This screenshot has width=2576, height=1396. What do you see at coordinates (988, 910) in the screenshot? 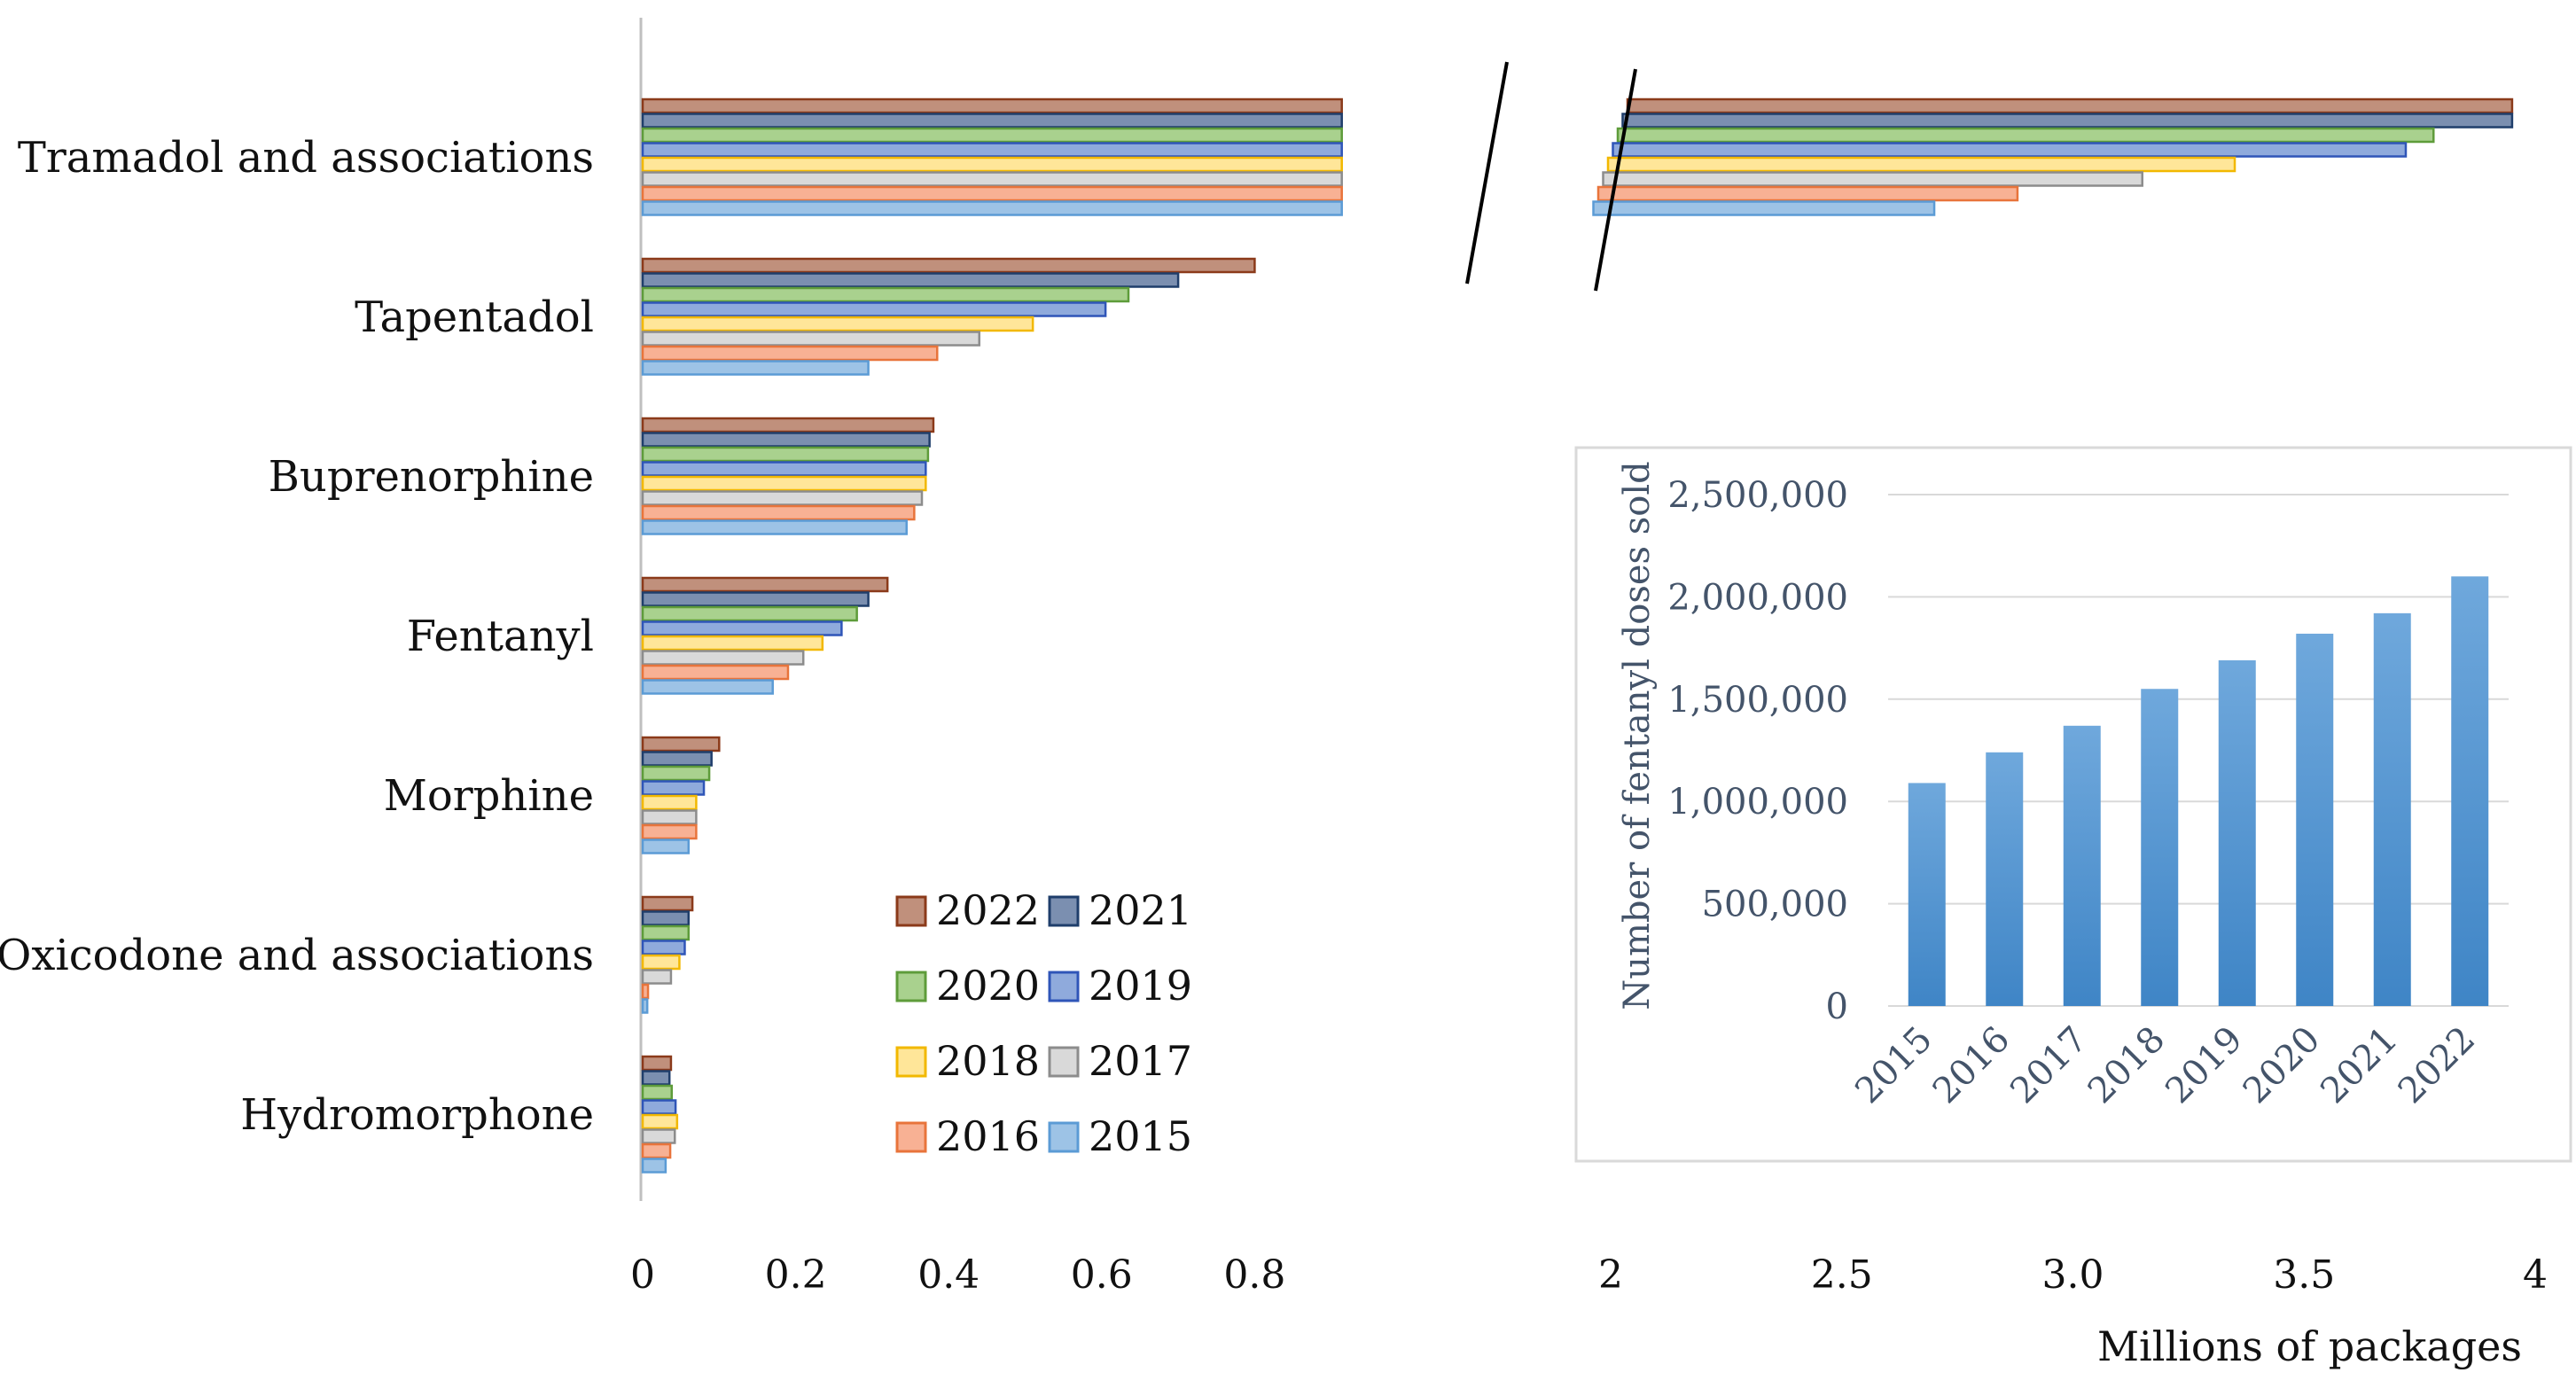
I see `legend-label-2022: 2022` at bounding box center [988, 910].